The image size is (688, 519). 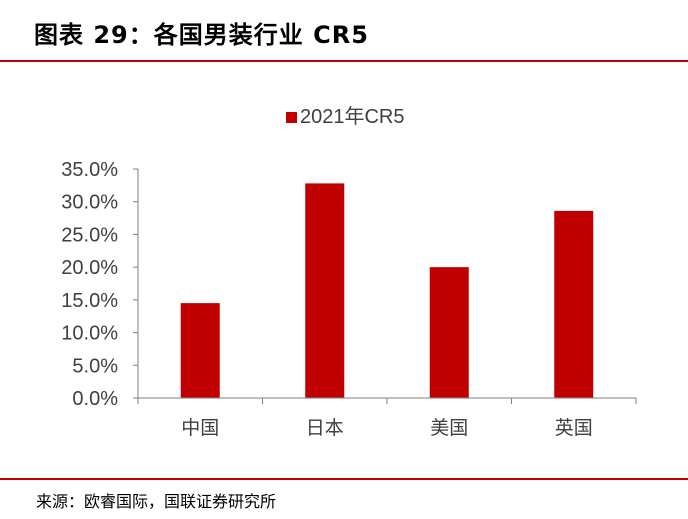 What do you see at coordinates (95, 366) in the screenshot?
I see `y-tick-label: 5.0%` at bounding box center [95, 366].